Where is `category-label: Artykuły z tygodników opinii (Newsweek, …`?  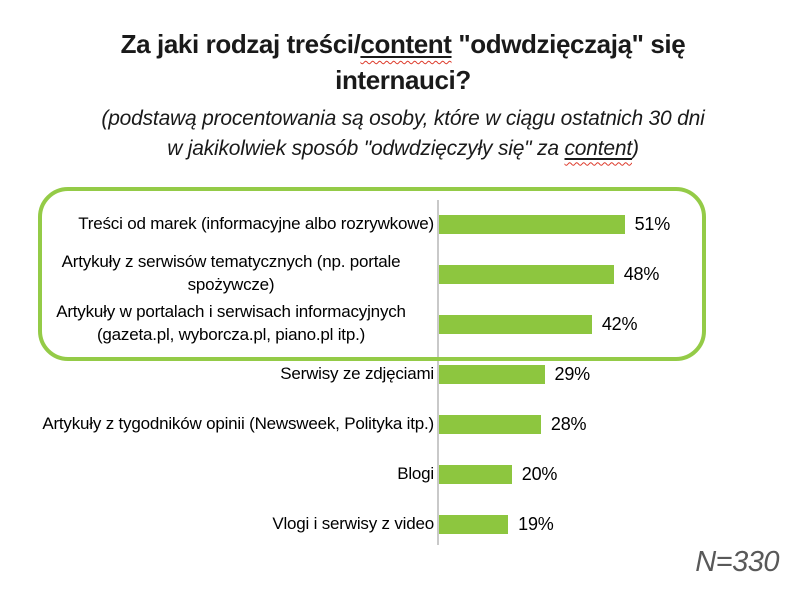 category-label: Artykuły z tygodników opinii (Newsweek, … is located at coordinates (238, 423).